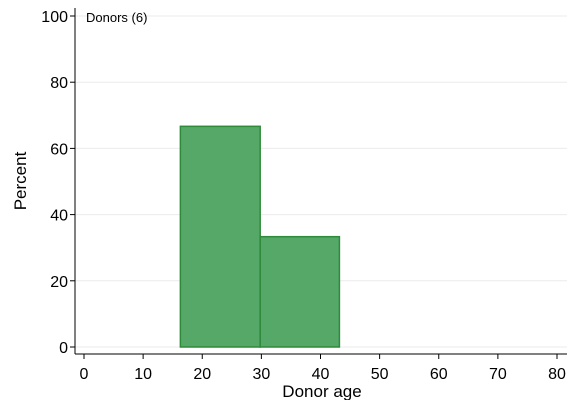 The width and height of the screenshot is (573, 400). What do you see at coordinates (557, 374) in the screenshot?
I see `x-tick-label-80: 80` at bounding box center [557, 374].